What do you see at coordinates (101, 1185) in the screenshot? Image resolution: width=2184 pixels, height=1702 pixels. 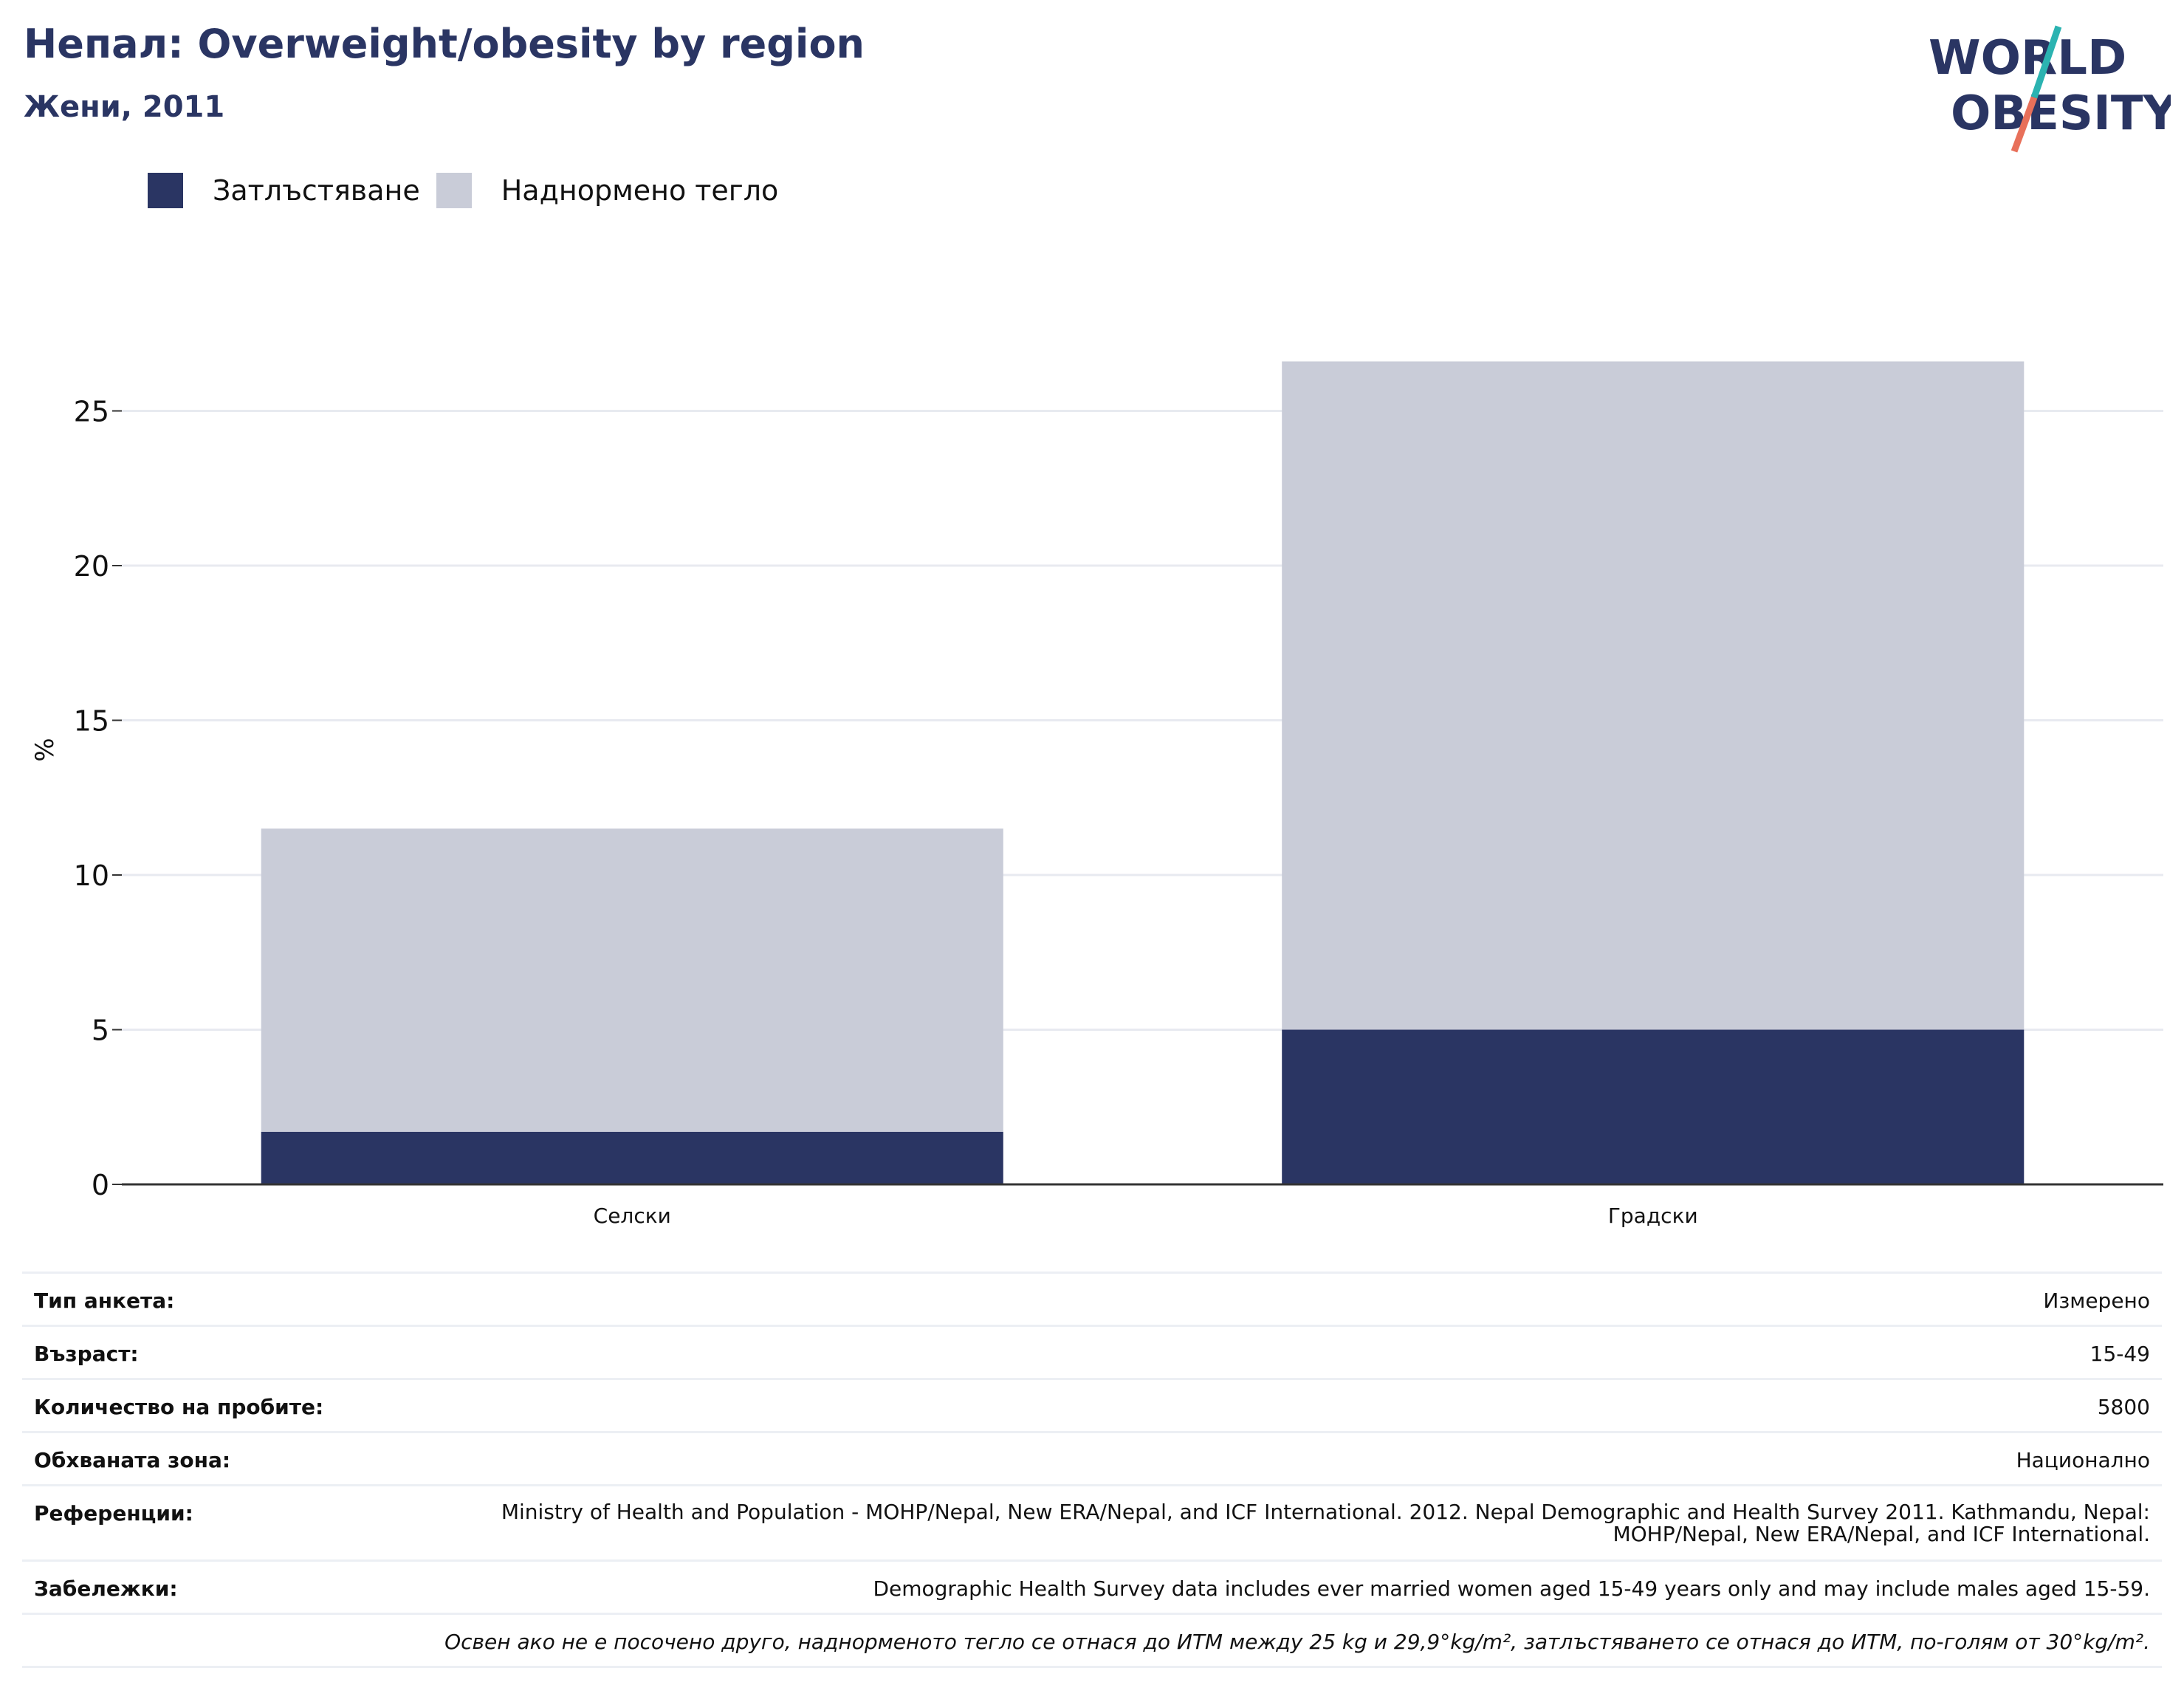 I see `y-tick-label: 0` at bounding box center [101, 1185].